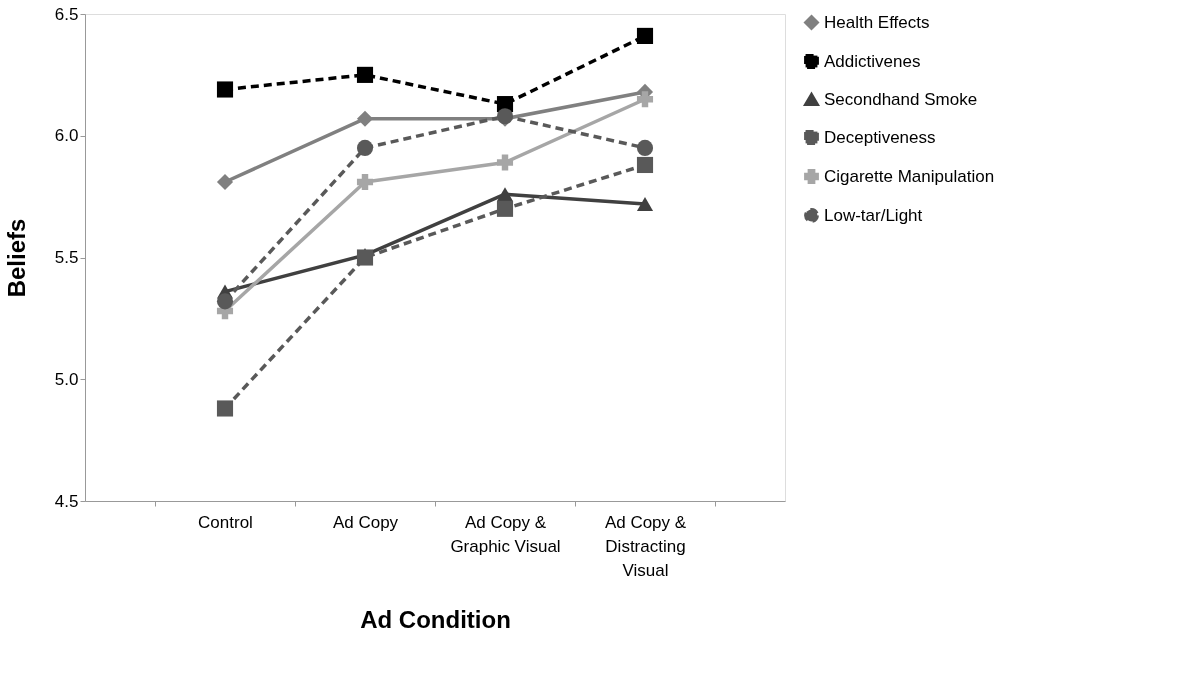  I want to click on y-tick-label: 4.5, so click(66, 501).